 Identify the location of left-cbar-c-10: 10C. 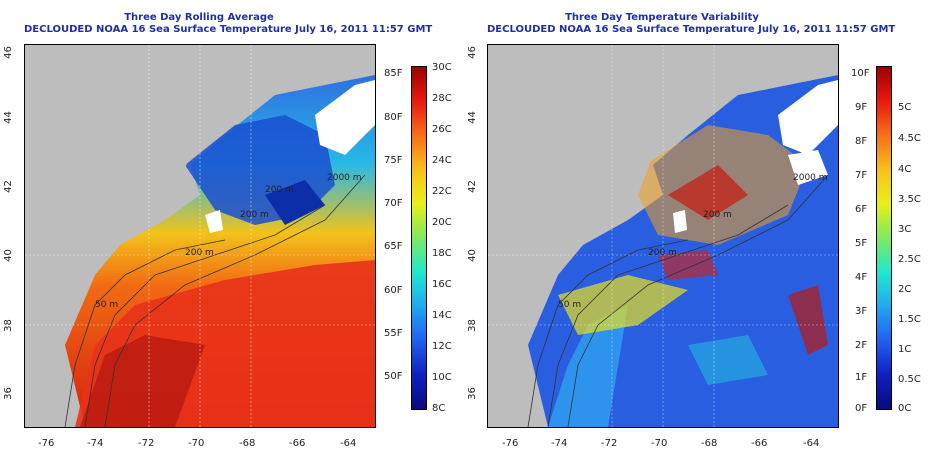
(442, 377).